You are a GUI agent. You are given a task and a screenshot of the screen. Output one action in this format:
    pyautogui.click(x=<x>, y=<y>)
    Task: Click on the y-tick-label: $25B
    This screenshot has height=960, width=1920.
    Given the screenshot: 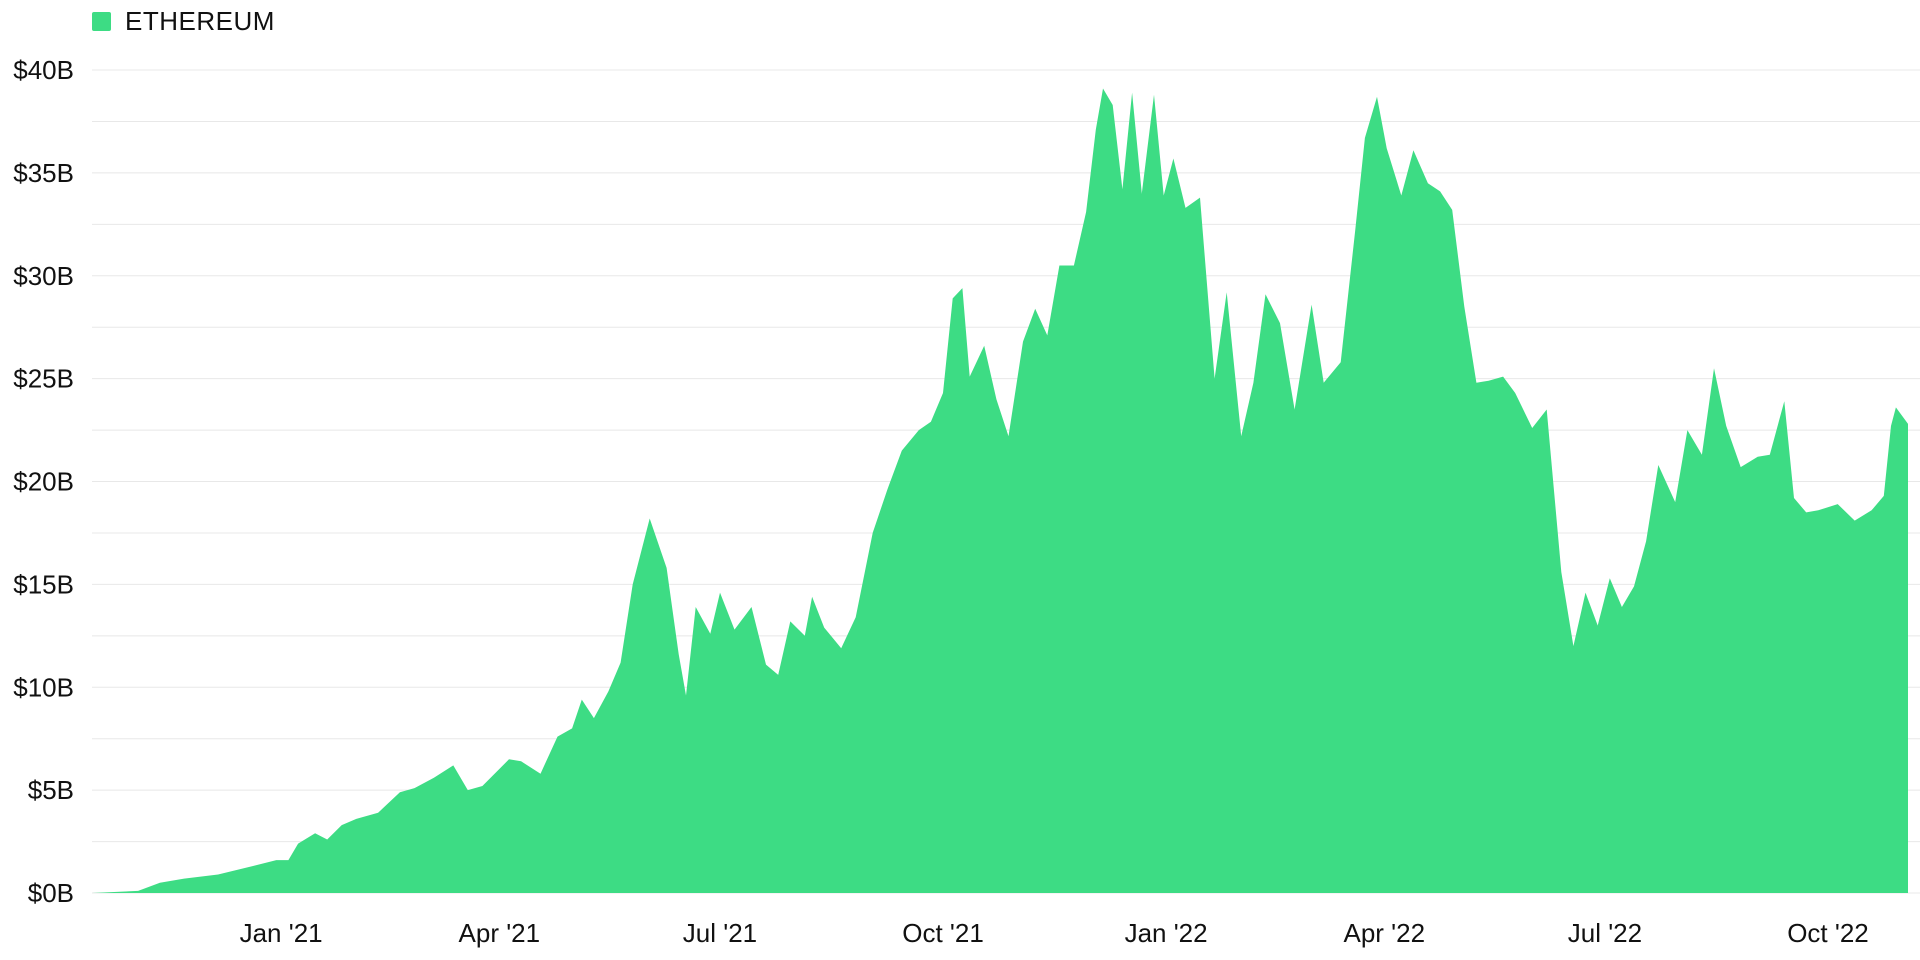 What is the action you would take?
    pyautogui.click(x=43, y=379)
    